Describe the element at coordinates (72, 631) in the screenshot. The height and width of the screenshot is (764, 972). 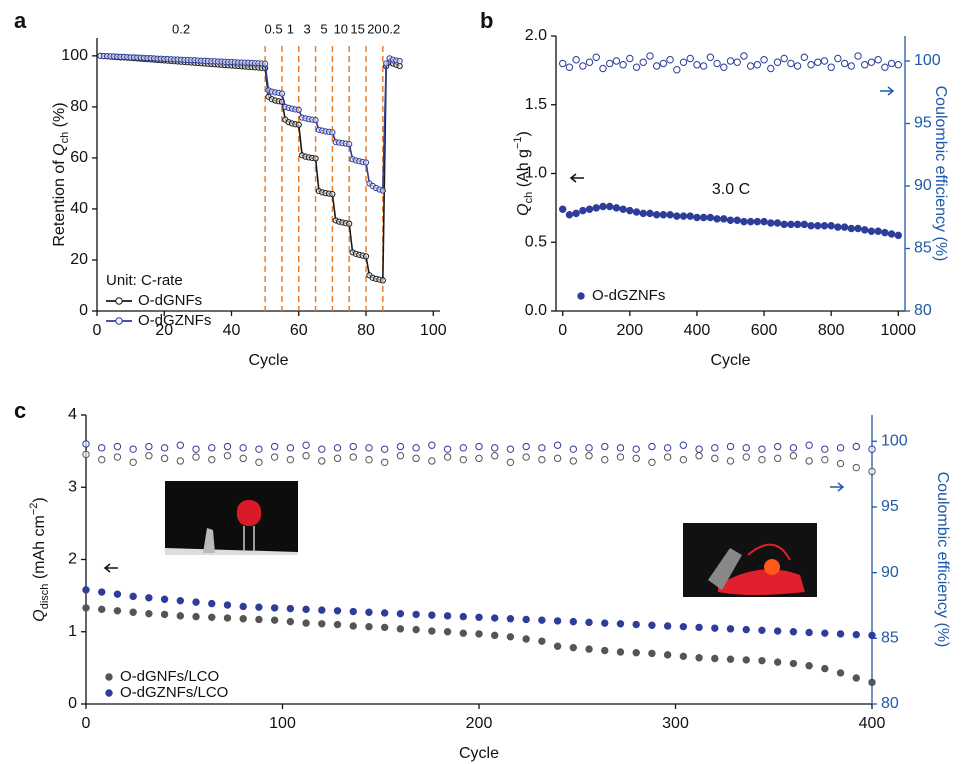
I see `y-tick-label: 1` at that location.